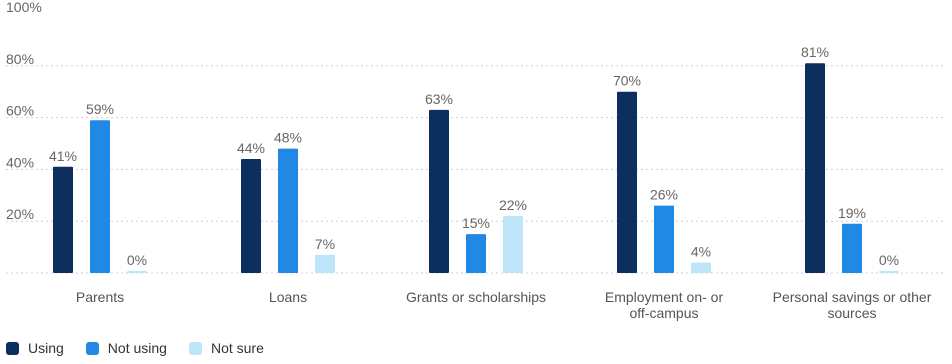  Describe the element at coordinates (24, 7) in the screenshot. I see `y-tick-label: 100%` at that location.